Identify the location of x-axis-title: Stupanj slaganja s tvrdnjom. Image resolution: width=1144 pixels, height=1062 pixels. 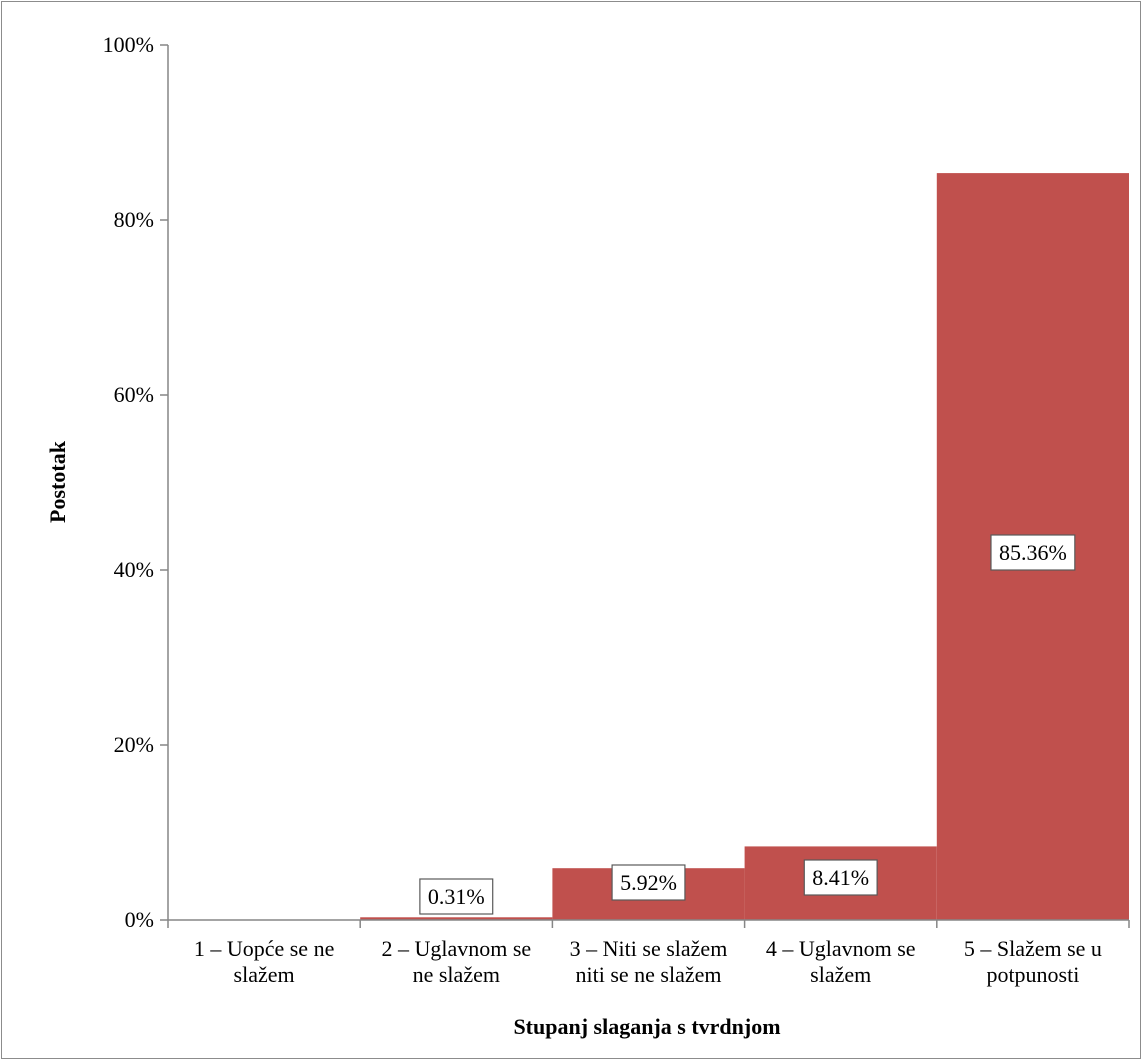
(646, 1026).